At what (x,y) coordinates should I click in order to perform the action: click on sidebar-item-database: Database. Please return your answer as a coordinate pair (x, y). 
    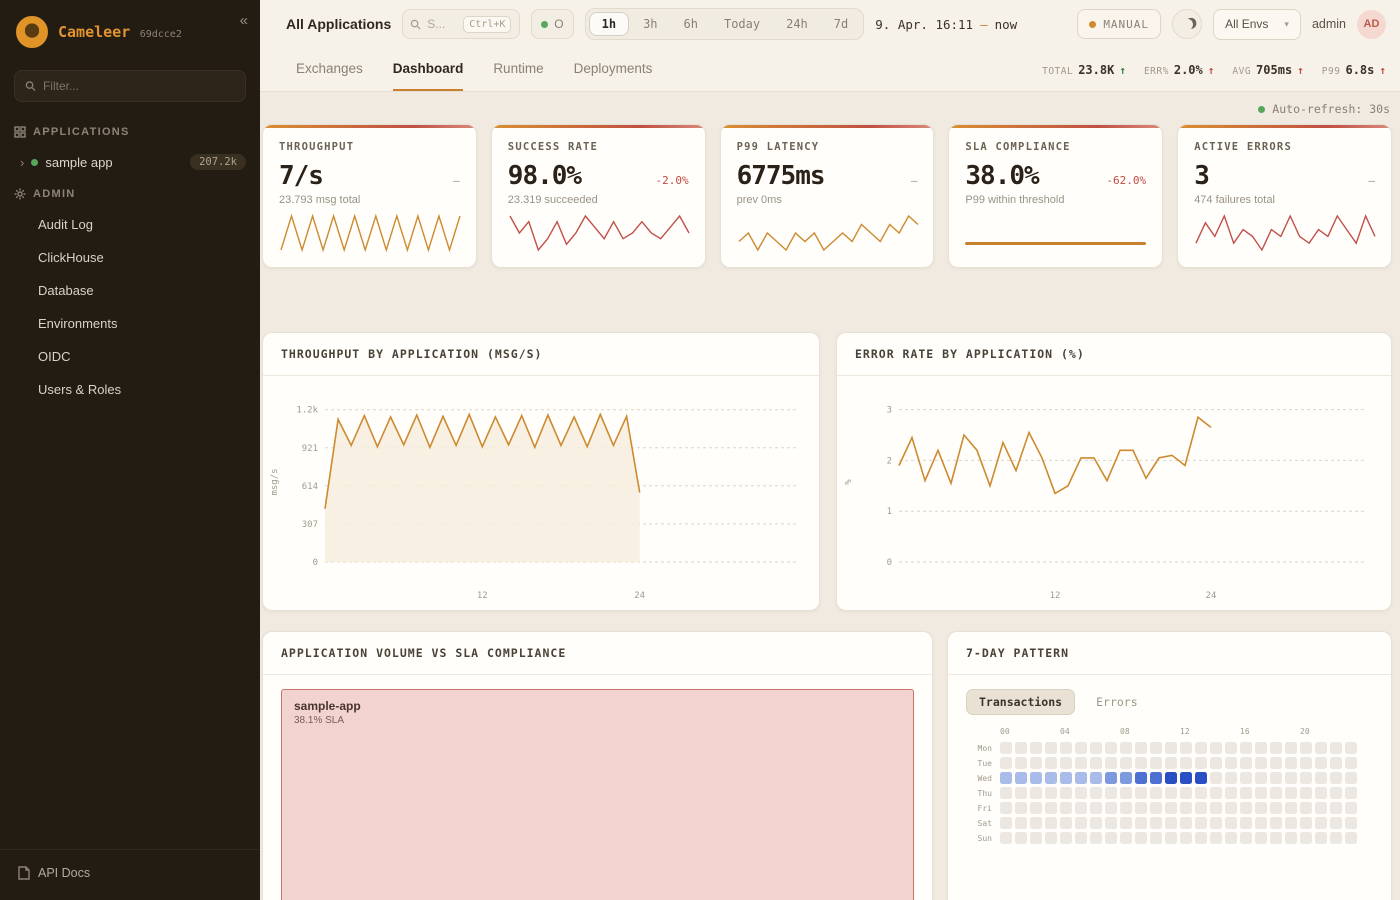
    Looking at the image, I should click on (66, 290).